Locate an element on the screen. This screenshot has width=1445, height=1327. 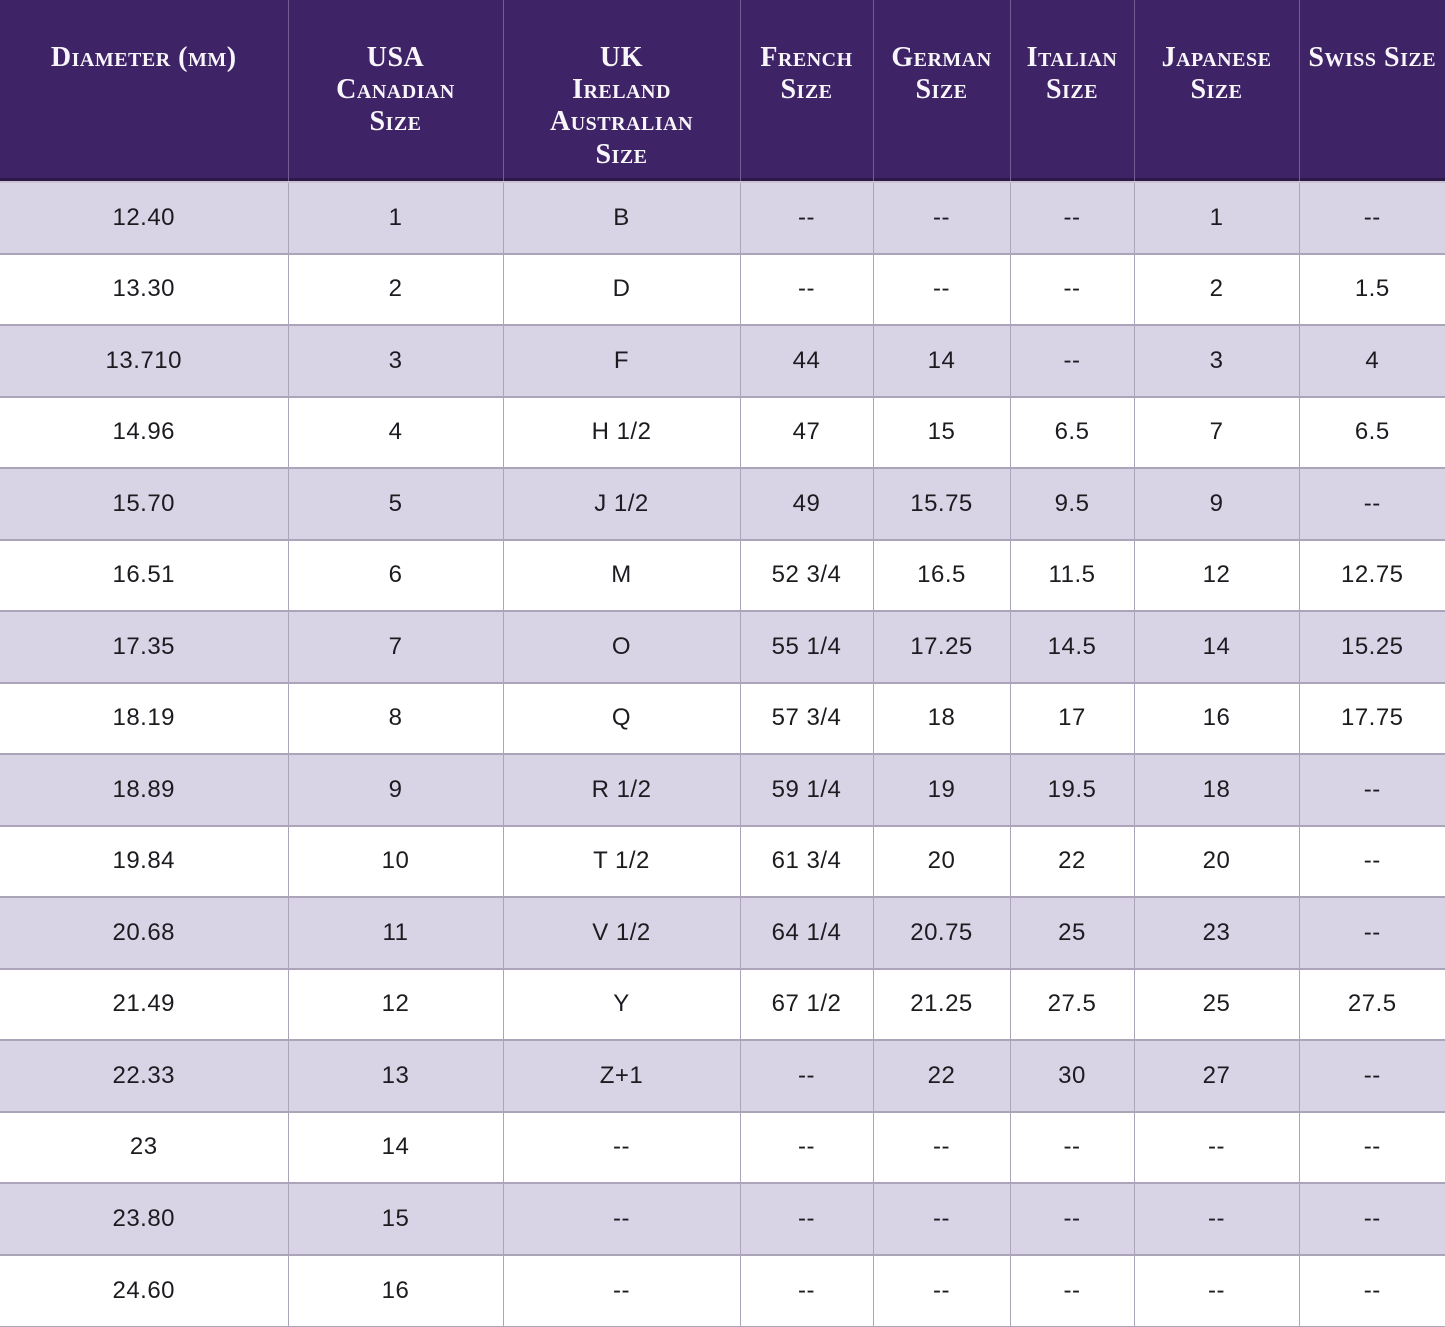
table-row: 23.80 15 -- -- -- -- -- -- is located at coordinates (722, 1218).